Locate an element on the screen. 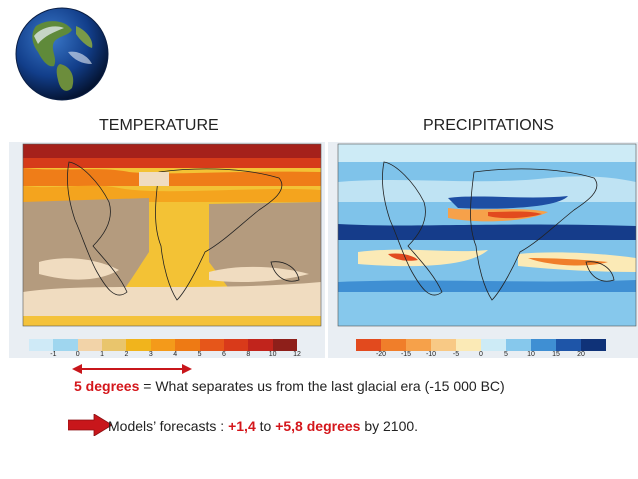  colorbar-tick-label: 20 is located at coordinates (581, 354).